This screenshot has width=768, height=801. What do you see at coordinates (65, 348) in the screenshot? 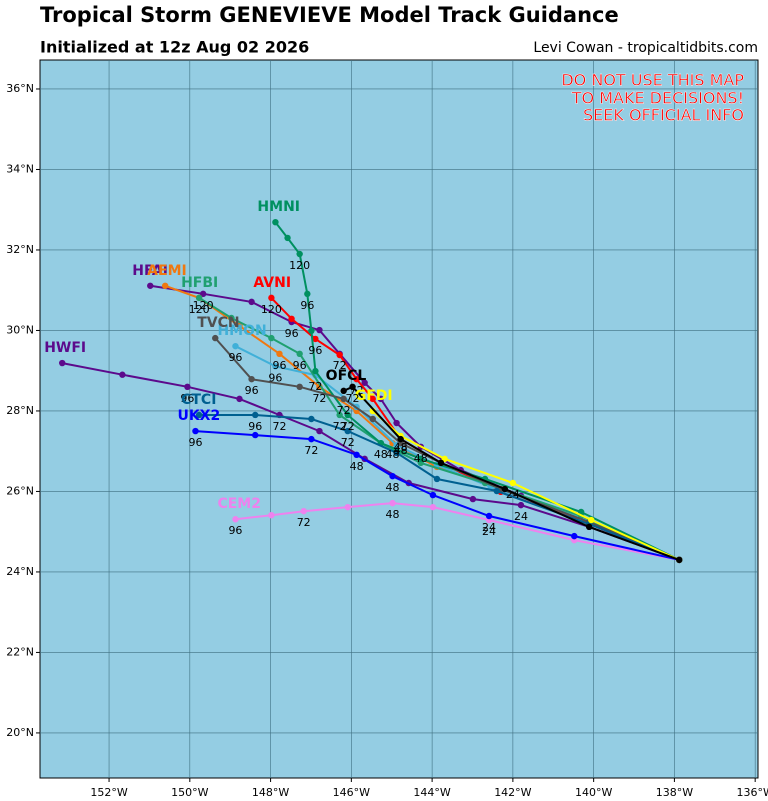
I see `model-label: HWFI` at bounding box center [65, 348].